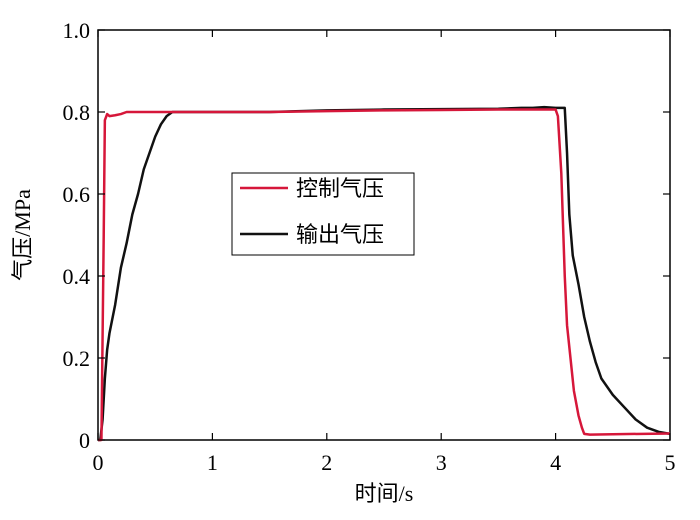 The image size is (700, 520). Describe the element at coordinates (384, 493) in the screenshot. I see `x-axis-label: 时间/s` at that location.